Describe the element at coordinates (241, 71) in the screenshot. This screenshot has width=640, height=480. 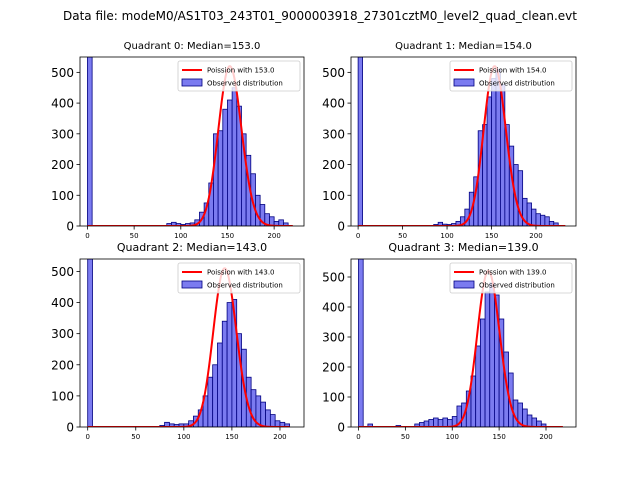
I see `legend-entry-poisson: Poission with 153.0` at that location.